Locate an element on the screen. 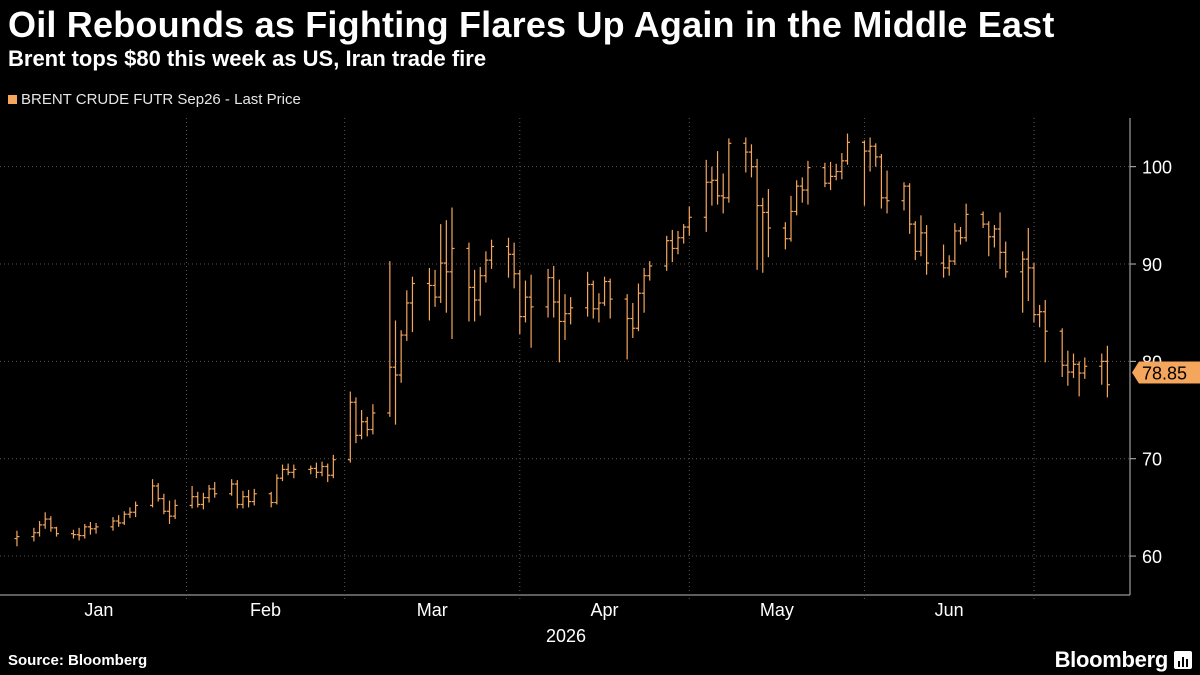 The image size is (1200, 675). y-tick-label: 60 is located at coordinates (1152, 557).